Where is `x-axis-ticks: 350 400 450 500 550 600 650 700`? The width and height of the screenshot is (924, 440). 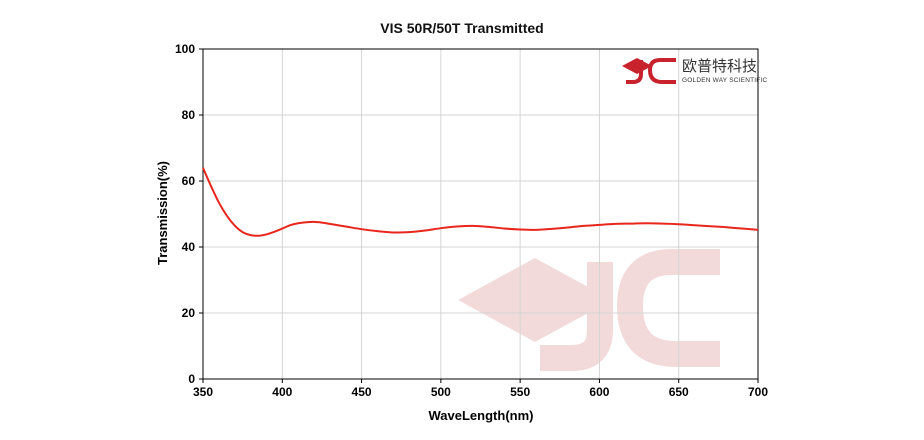 x-axis-ticks: 350 400 450 500 550 600 650 700 is located at coordinates (480, 389).